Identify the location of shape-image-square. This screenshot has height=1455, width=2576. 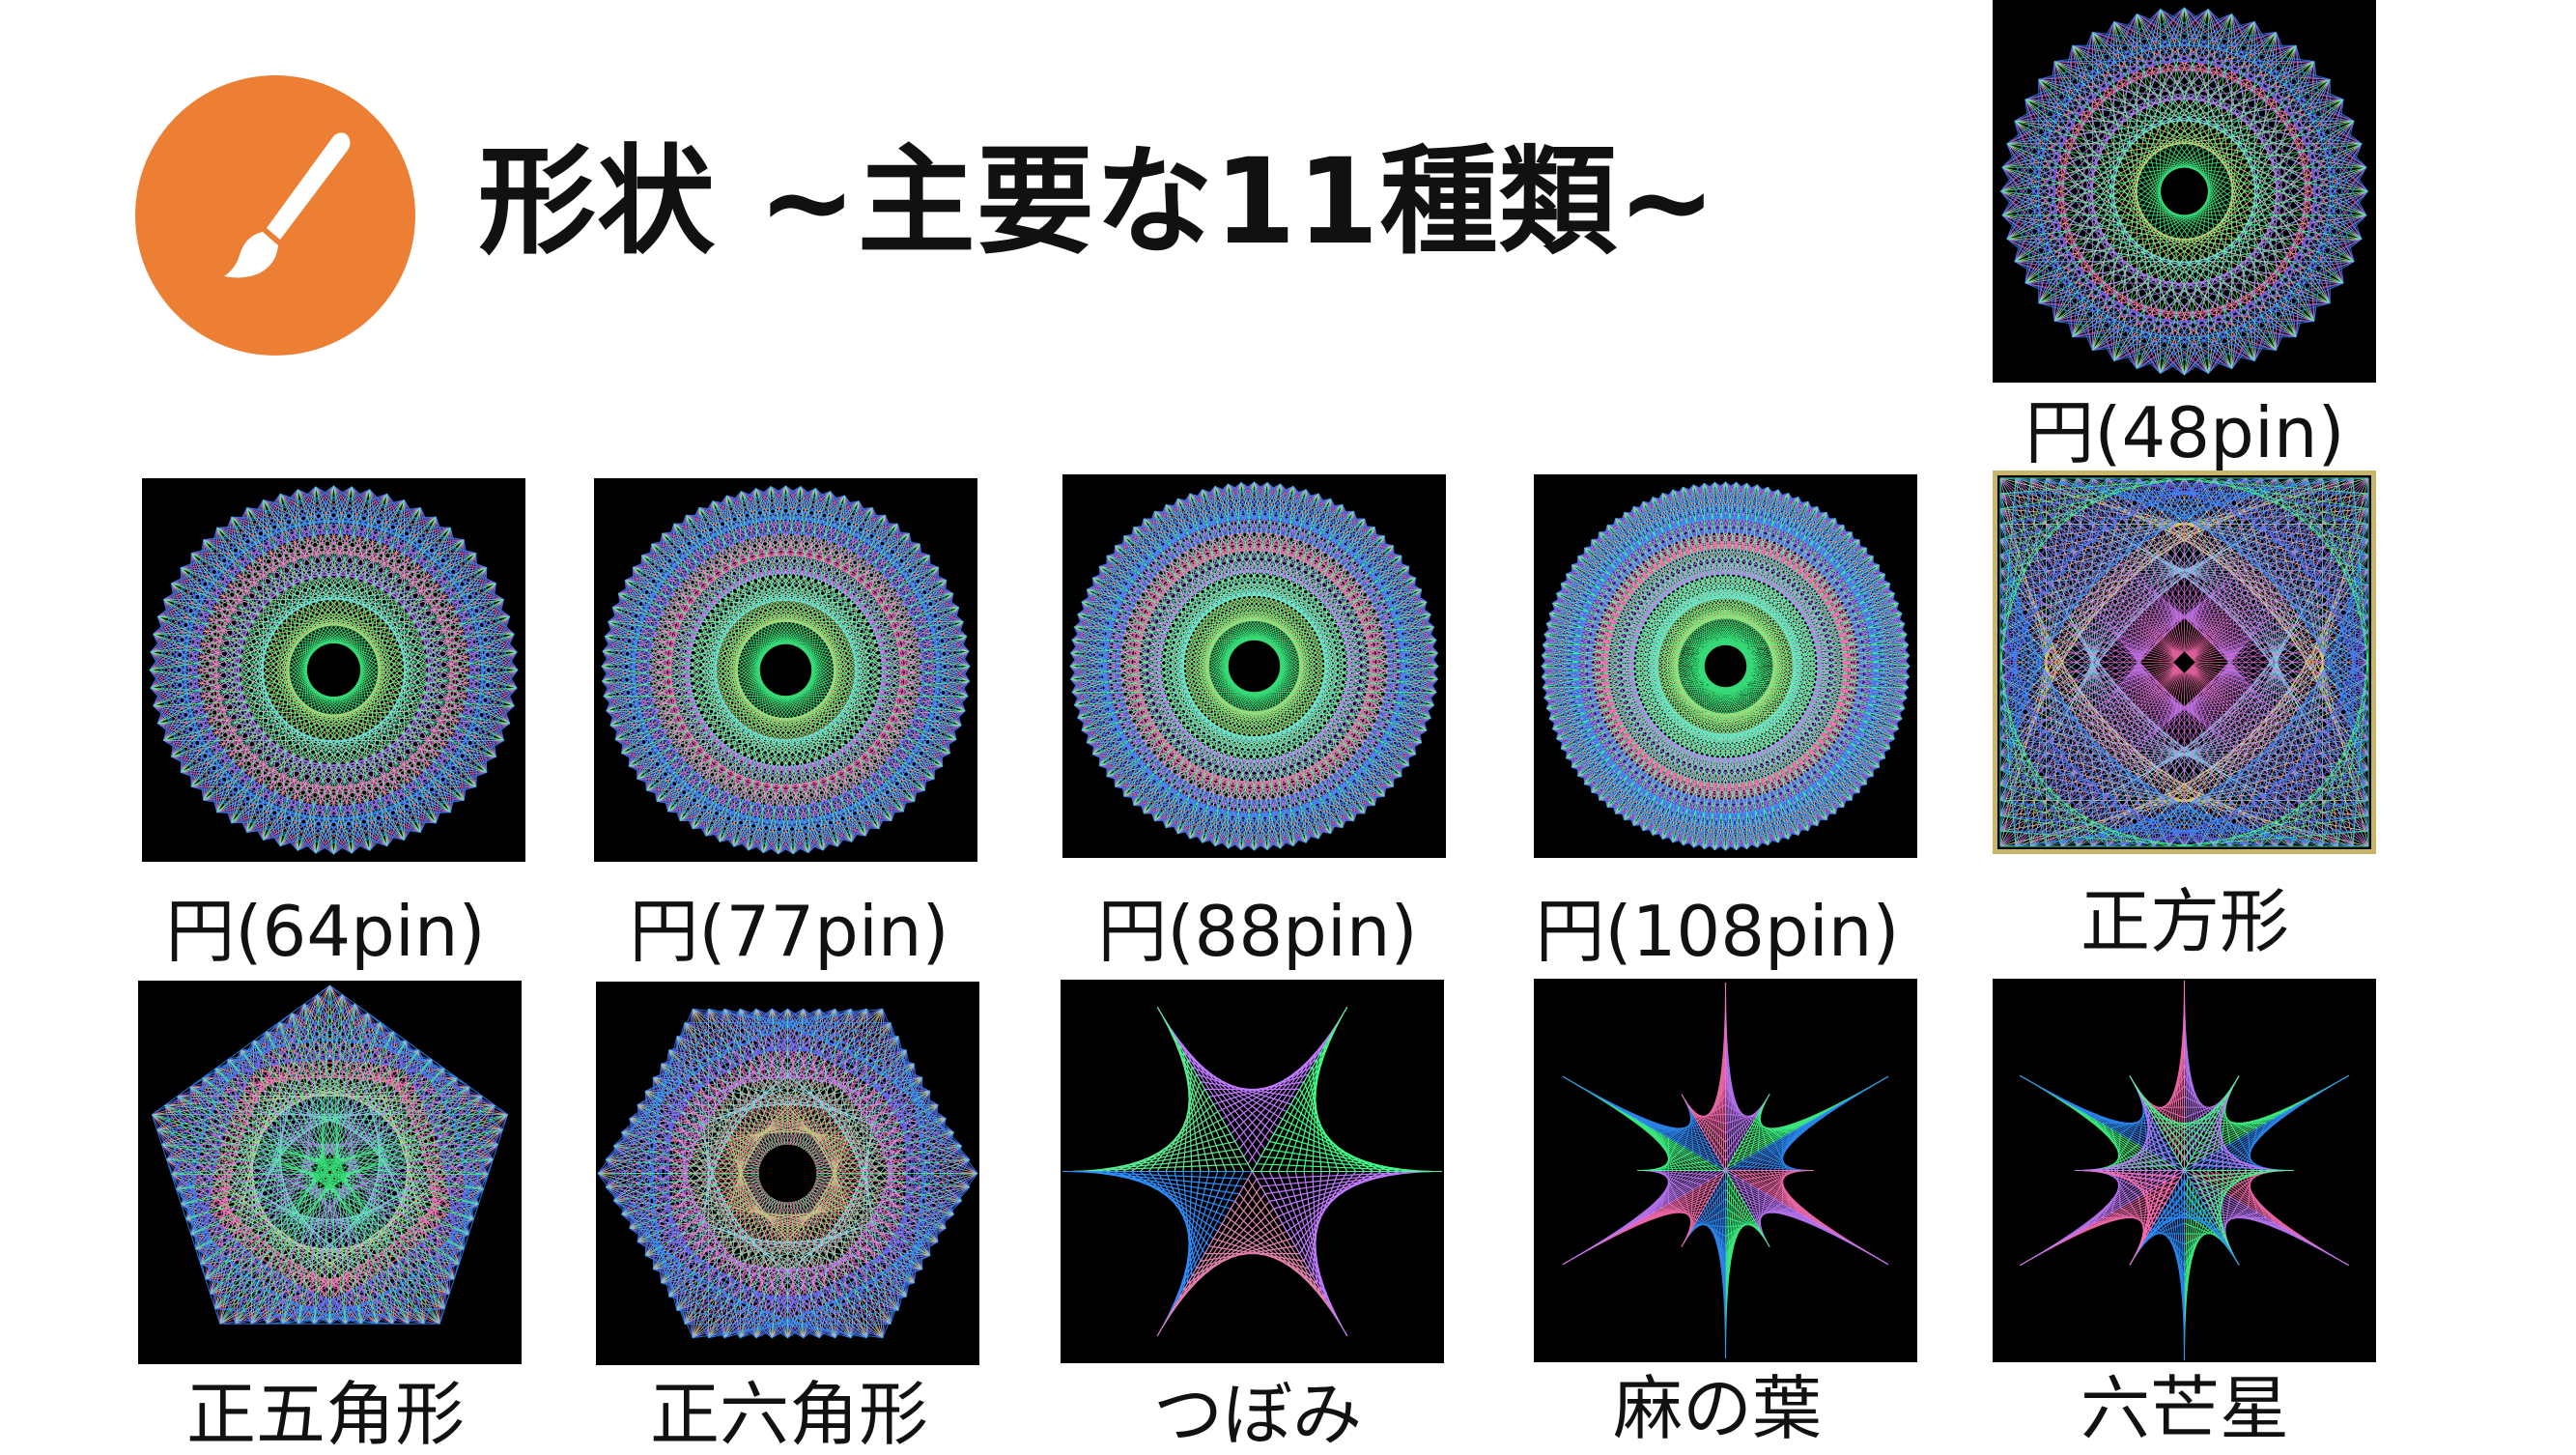
(2184, 662).